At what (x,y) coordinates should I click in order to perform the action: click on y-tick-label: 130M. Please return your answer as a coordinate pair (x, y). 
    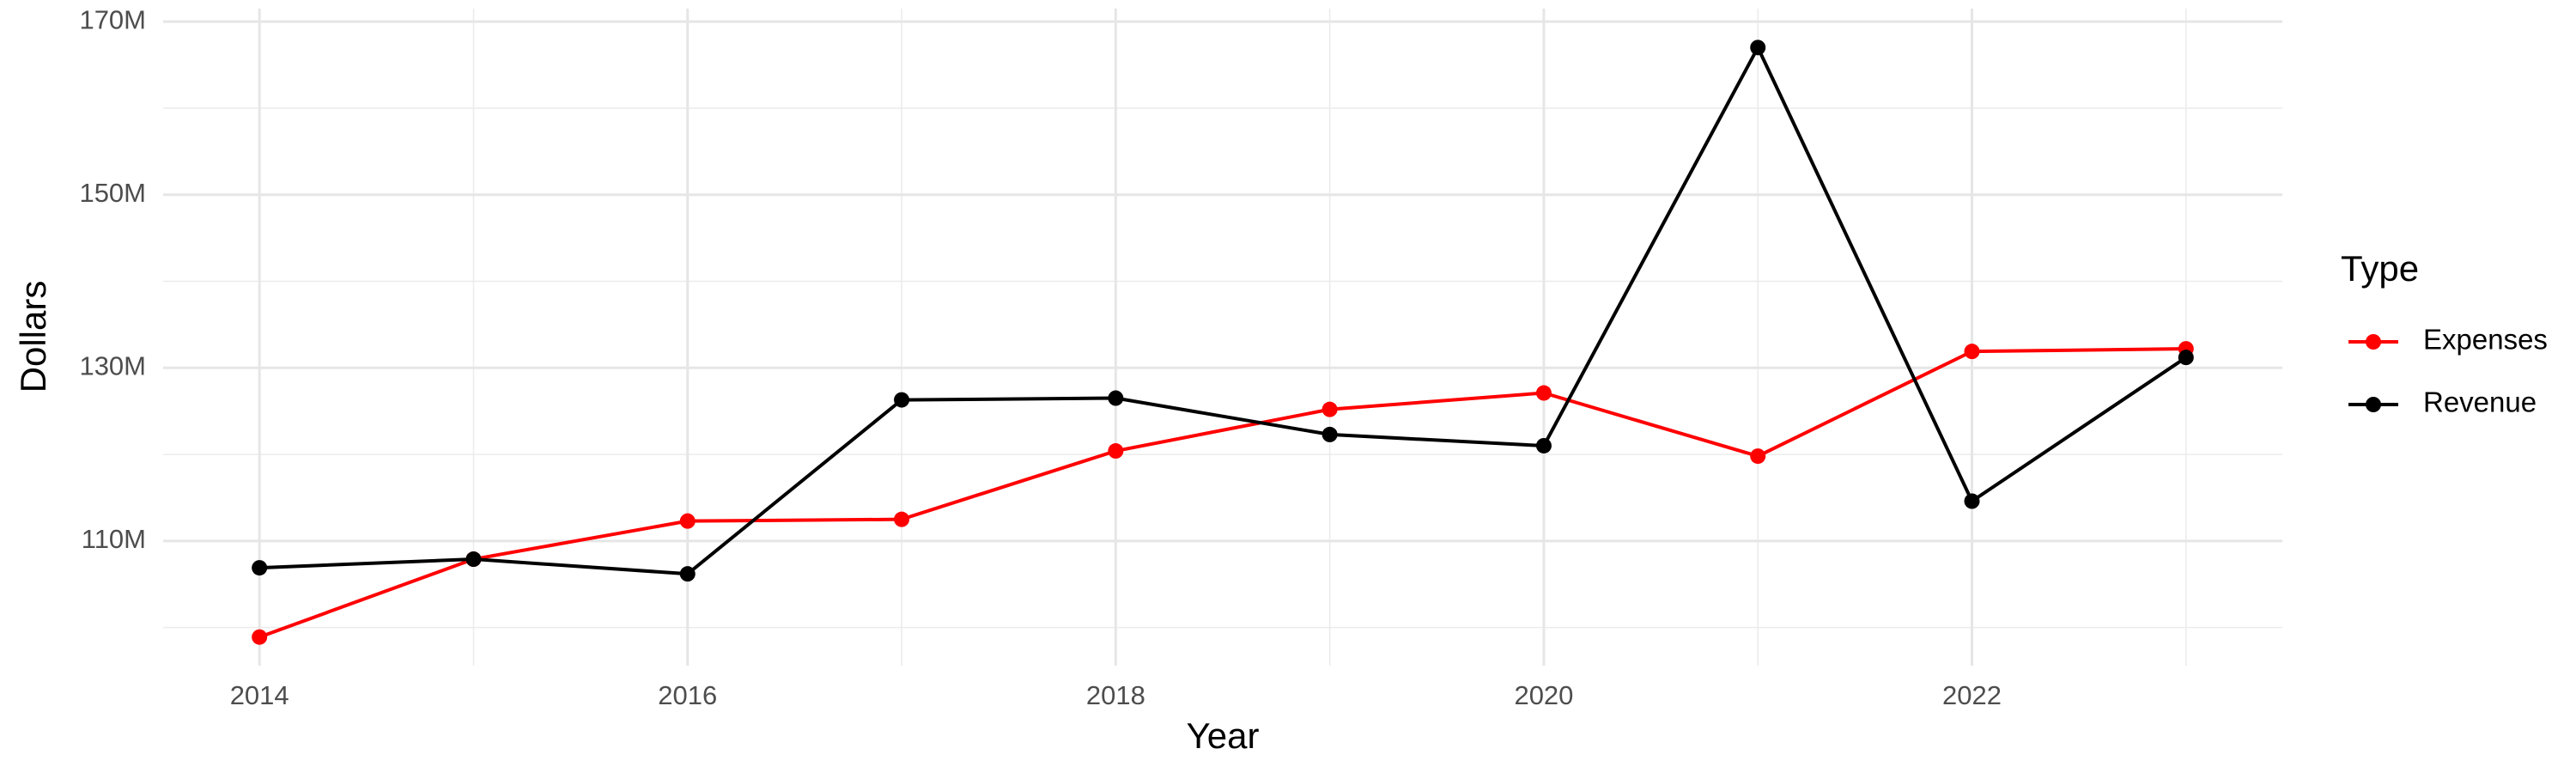
    Looking at the image, I should click on (112, 365).